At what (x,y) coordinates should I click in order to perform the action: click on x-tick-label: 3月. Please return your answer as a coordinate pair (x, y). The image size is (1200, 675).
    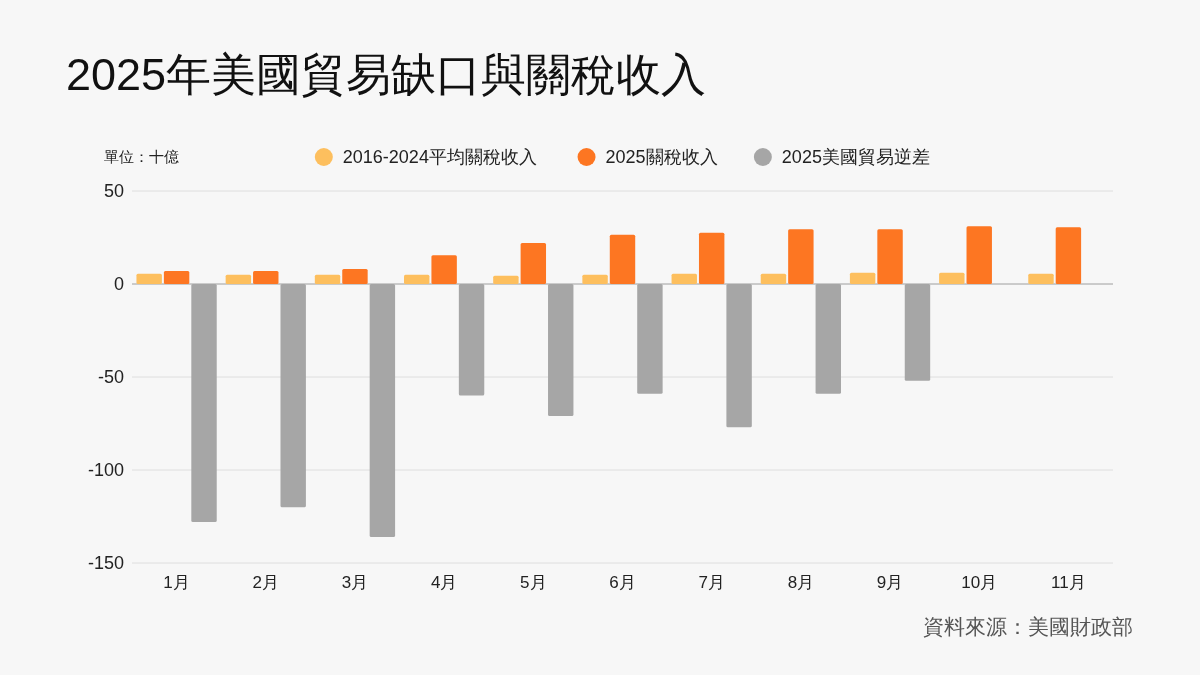
    Looking at the image, I should click on (355, 582).